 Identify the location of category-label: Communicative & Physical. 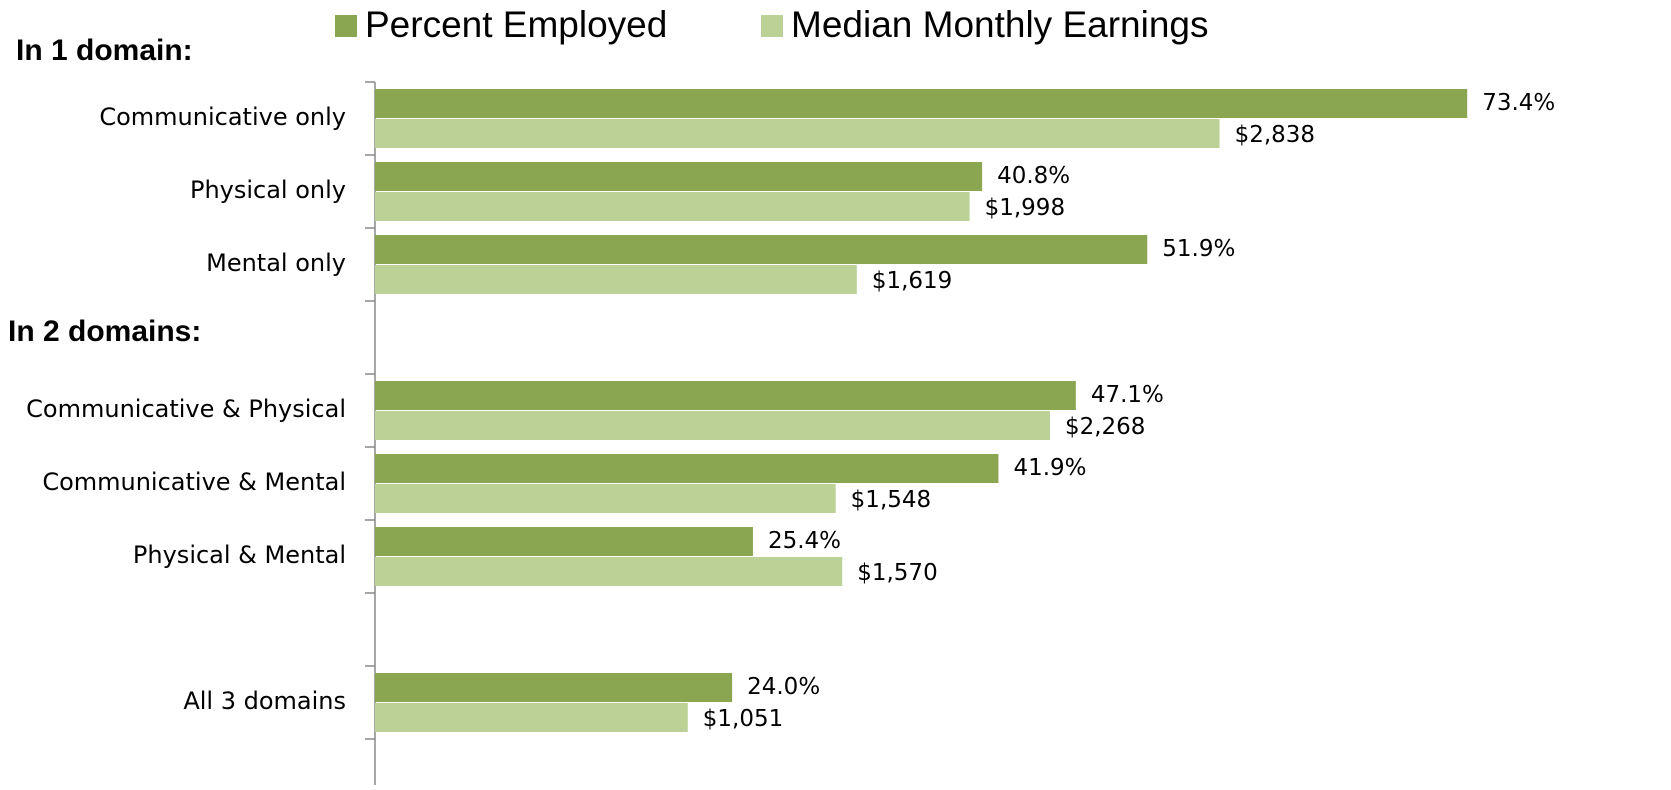
(186, 409).